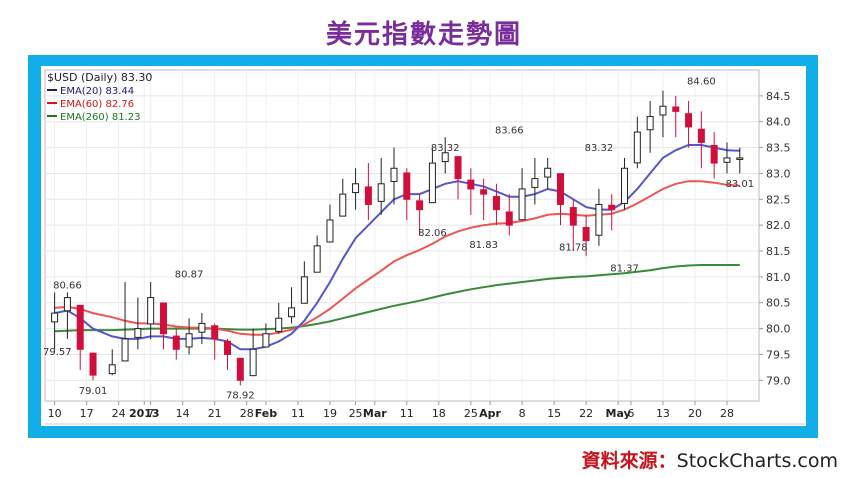  Describe the element at coordinates (586, 413) in the screenshot. I see `x-tick-label: 22` at that location.